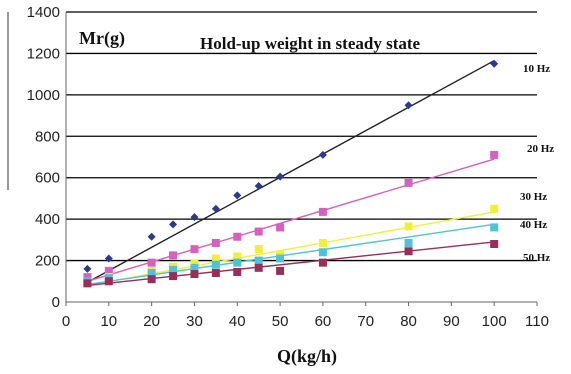 Image resolution: width=571 pixels, height=374 pixels. What do you see at coordinates (56, 302) in the screenshot?
I see `y-tick-label: 0` at bounding box center [56, 302].